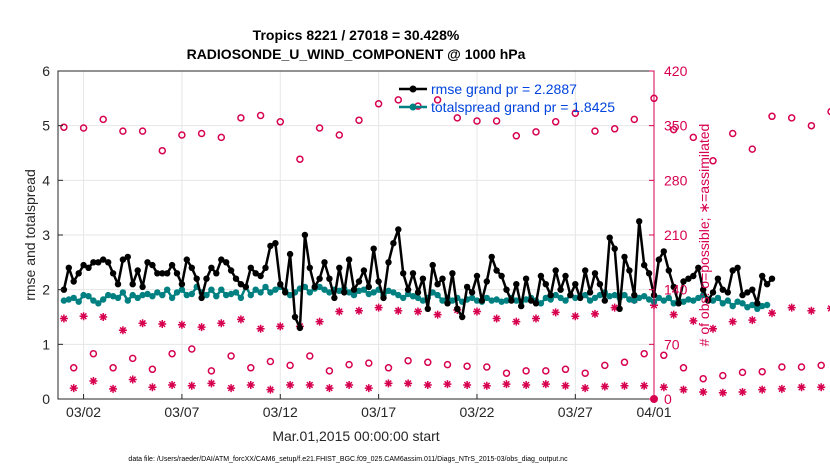 This screenshot has height=470, width=830. What do you see at coordinates (280, 412) in the screenshot?
I see `x-tick-label: 03/12` at bounding box center [280, 412].